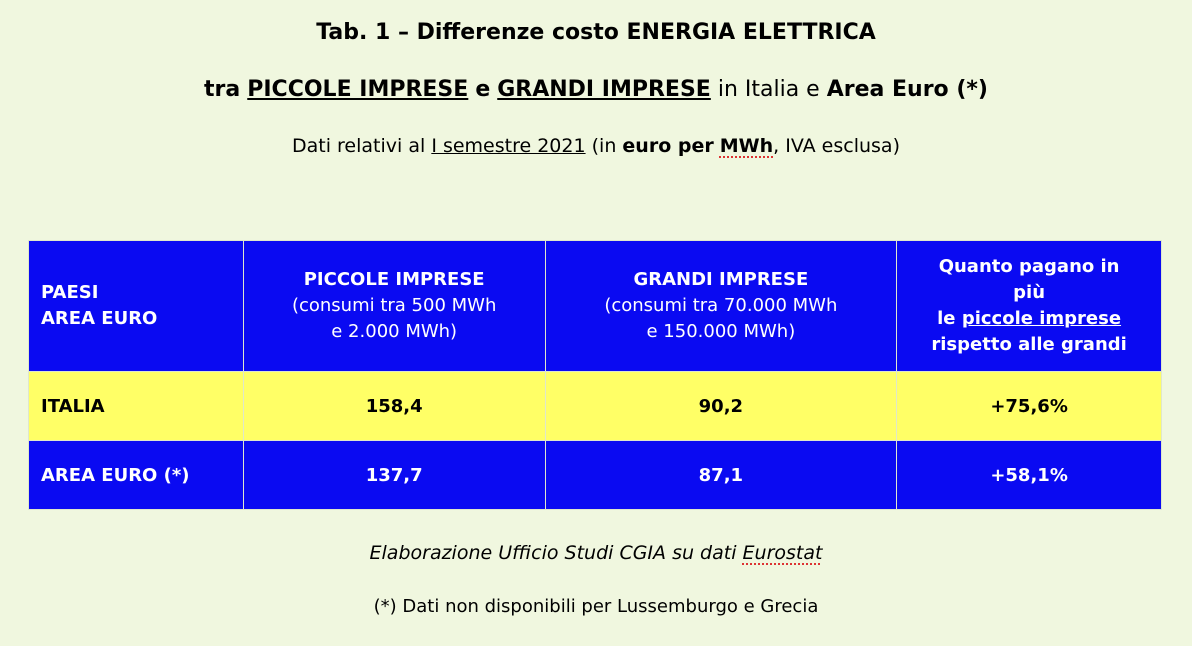  What do you see at coordinates (222, 89) in the screenshot?
I see `text: tra` at bounding box center [222, 89].